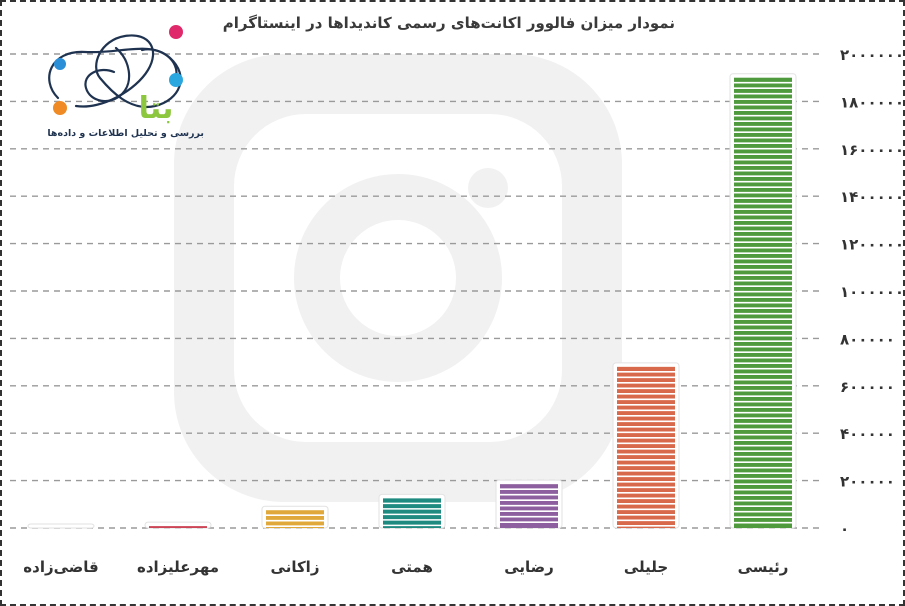 The height and width of the screenshot is (606, 905). Describe the element at coordinates (156, 108) in the screenshot. I see `logo-brand: بتا` at that location.